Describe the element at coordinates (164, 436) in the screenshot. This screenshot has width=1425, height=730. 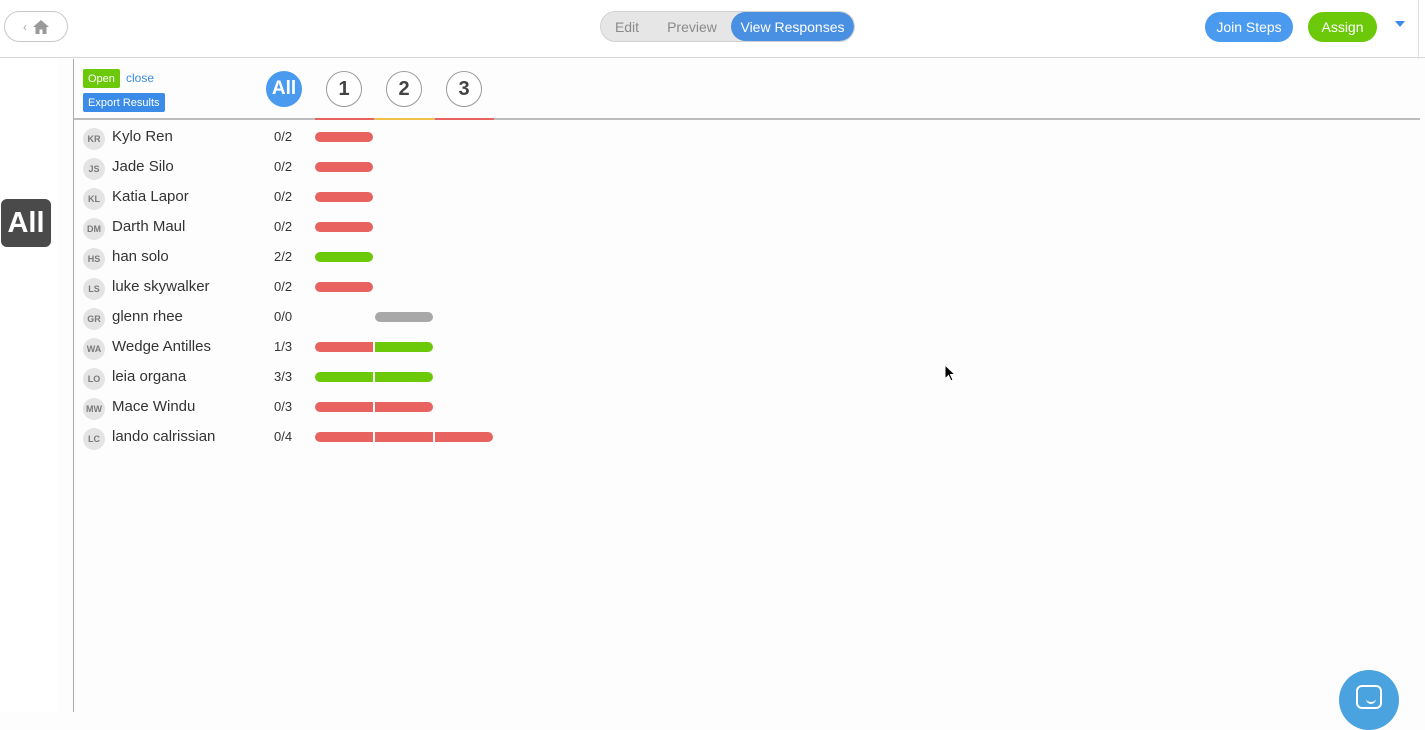
I see `student-name: lando calrissian` at that location.